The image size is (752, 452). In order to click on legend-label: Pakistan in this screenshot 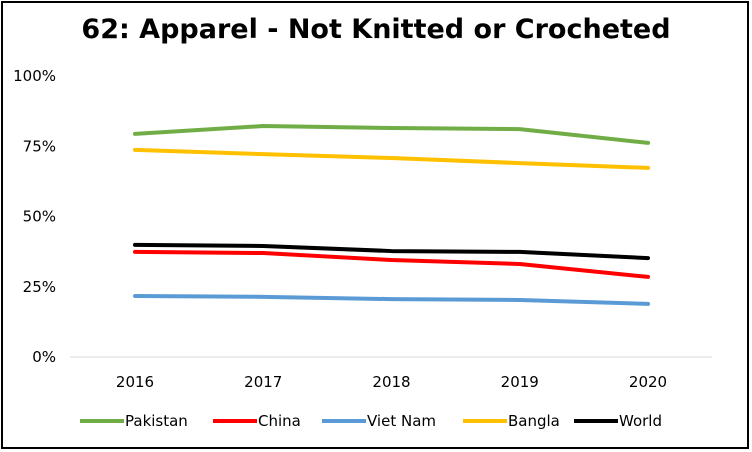, I will do `click(156, 421)`.